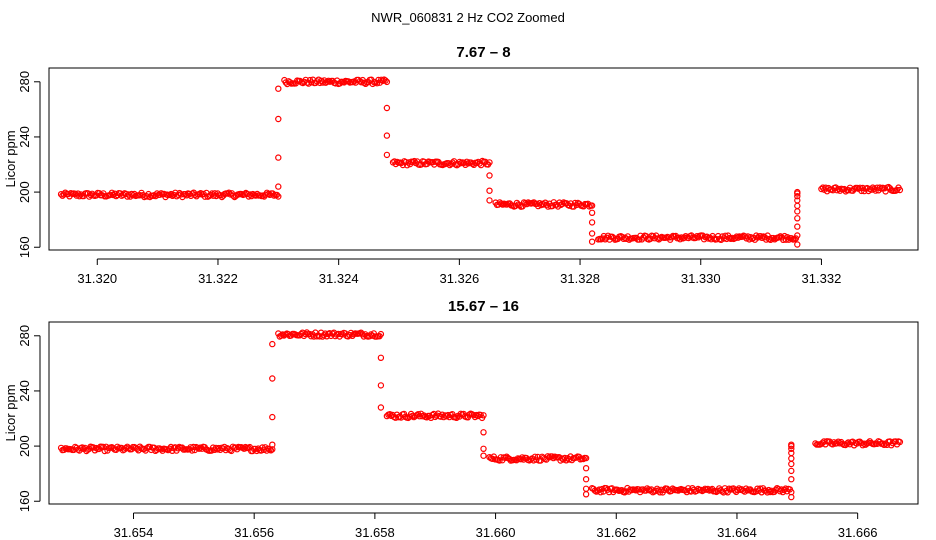  What do you see at coordinates (616, 532) in the screenshot?
I see `x-tick-label: 31.662` at bounding box center [616, 532].